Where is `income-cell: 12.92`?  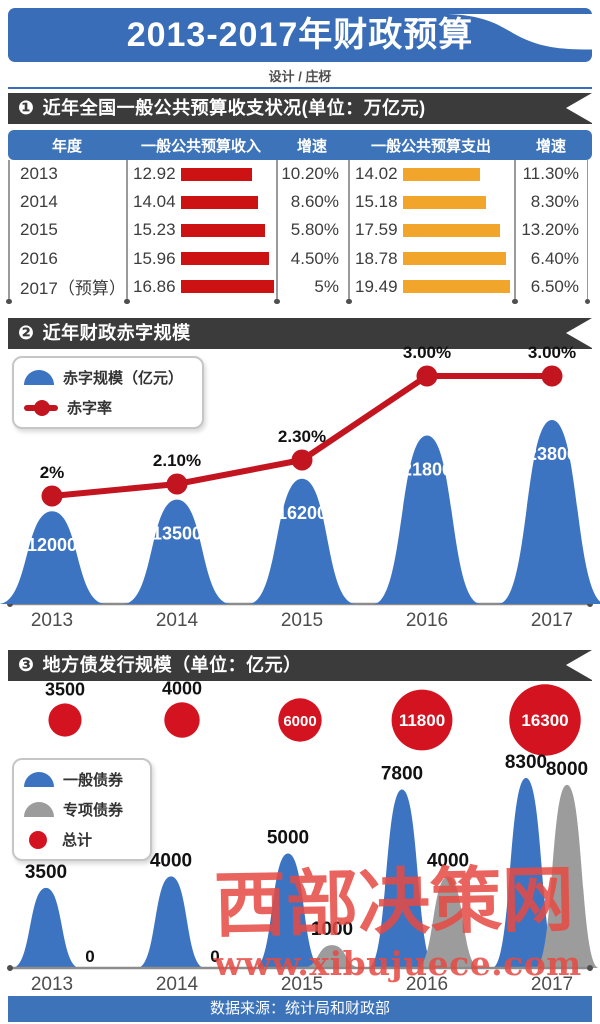
income-cell: 12.92 is located at coordinates (201, 174).